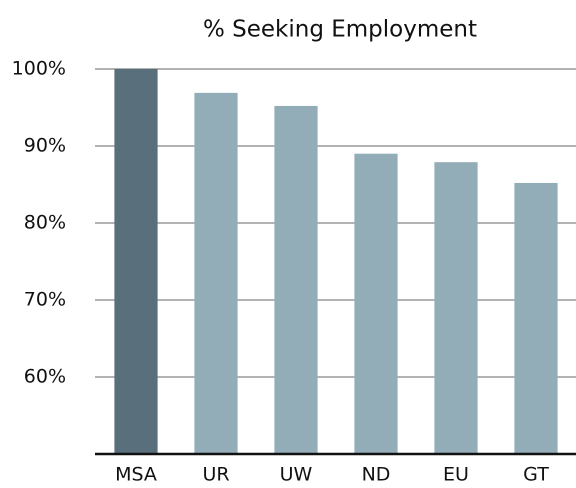  I want to click on x-tick-label: MSA, so click(136, 475).